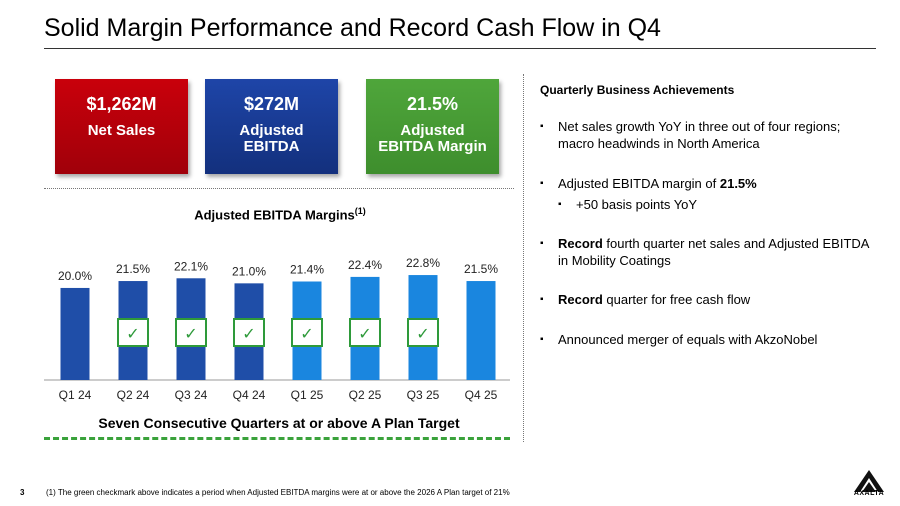 Image resolution: width=900 pixels, height=506 pixels. I want to click on bullet-text: Record quarter for free cash flow, so click(719, 299).